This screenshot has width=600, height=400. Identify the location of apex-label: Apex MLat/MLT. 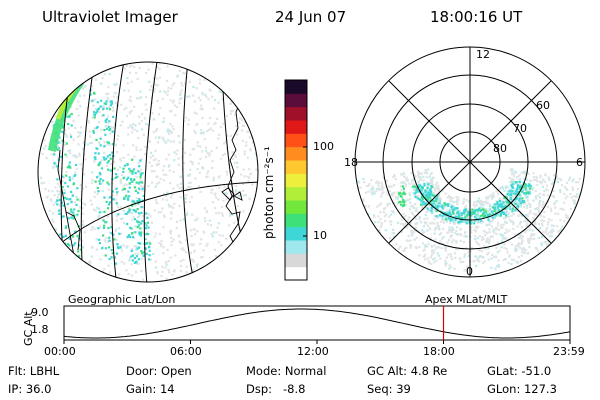
(466, 299).